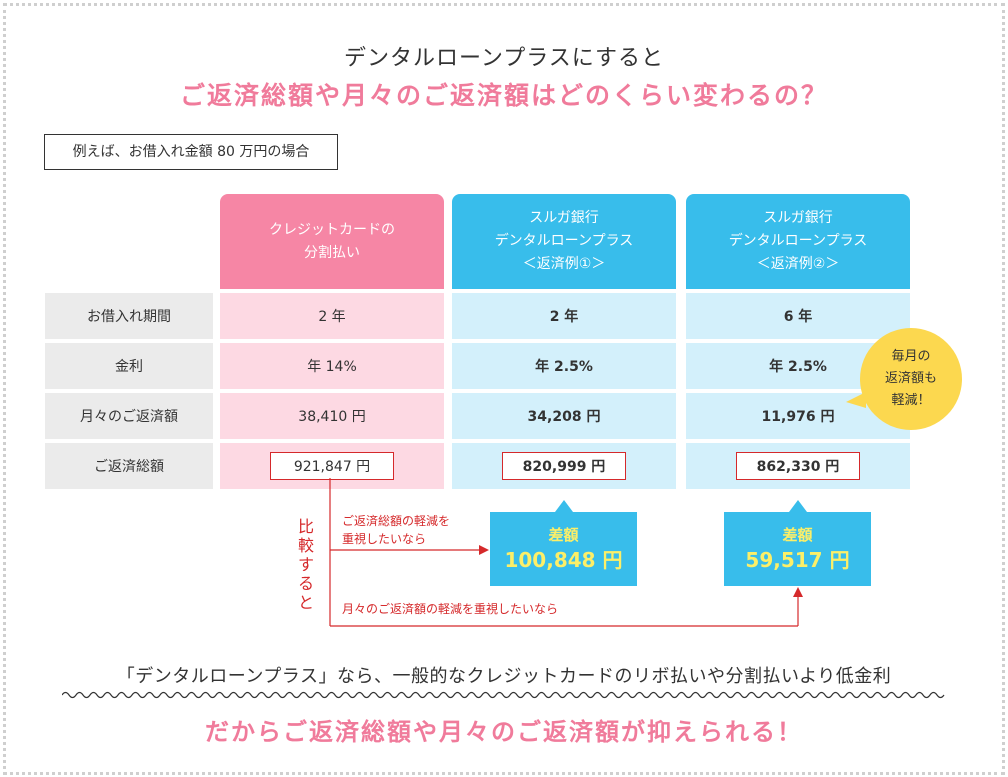 The width and height of the screenshot is (1008, 777). Describe the element at coordinates (384, 539) in the screenshot. I see `note-total-line2: 重視したいなら` at that location.